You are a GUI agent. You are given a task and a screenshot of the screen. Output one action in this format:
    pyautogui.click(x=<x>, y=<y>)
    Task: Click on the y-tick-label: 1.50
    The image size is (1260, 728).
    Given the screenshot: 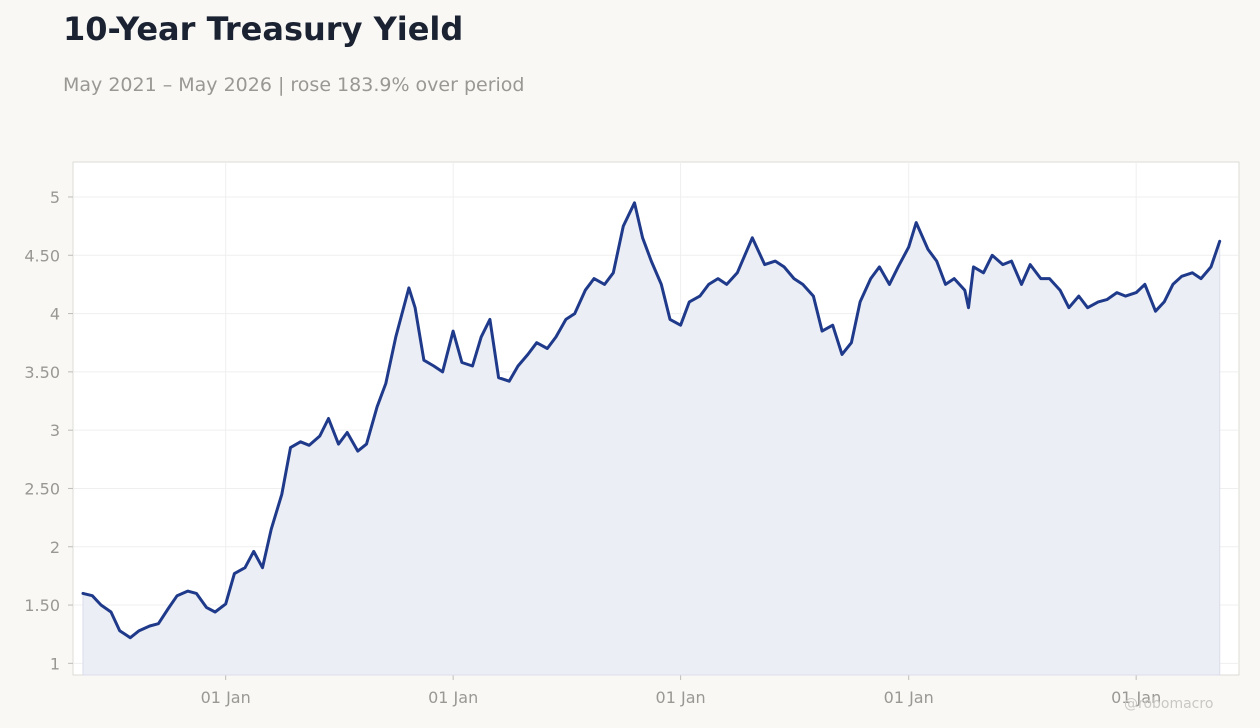 What is the action you would take?
    pyautogui.click(x=42, y=605)
    